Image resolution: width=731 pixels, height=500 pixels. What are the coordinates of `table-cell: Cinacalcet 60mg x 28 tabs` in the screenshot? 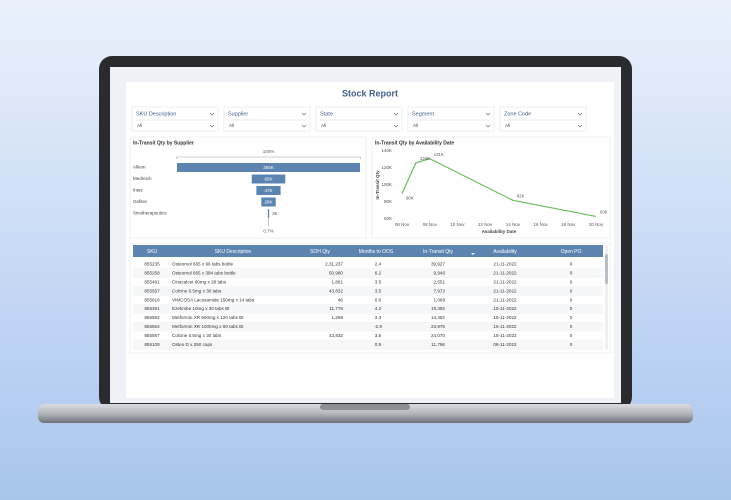 It's located at (199, 282).